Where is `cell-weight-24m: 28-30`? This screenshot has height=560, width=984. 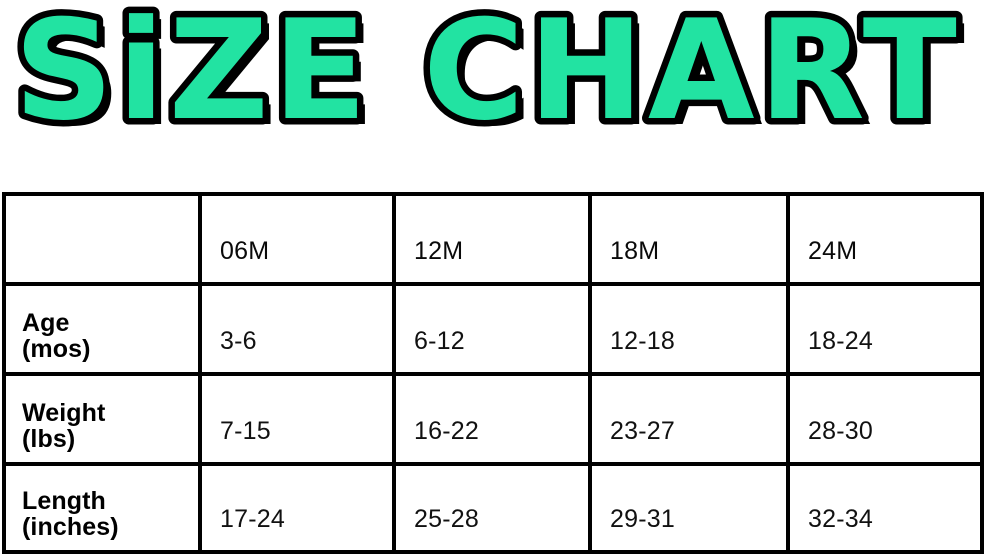 cell-weight-24m: 28-30 is located at coordinates (885, 419).